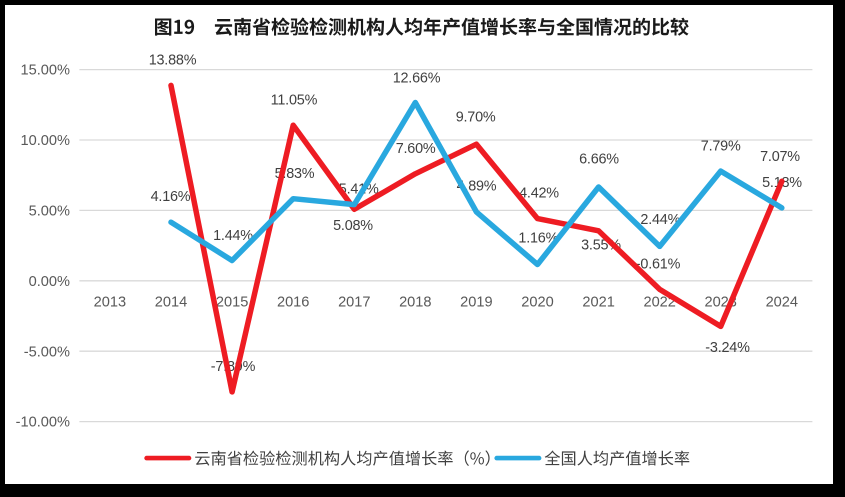  I want to click on svg-text: 2016, so click(293, 303).